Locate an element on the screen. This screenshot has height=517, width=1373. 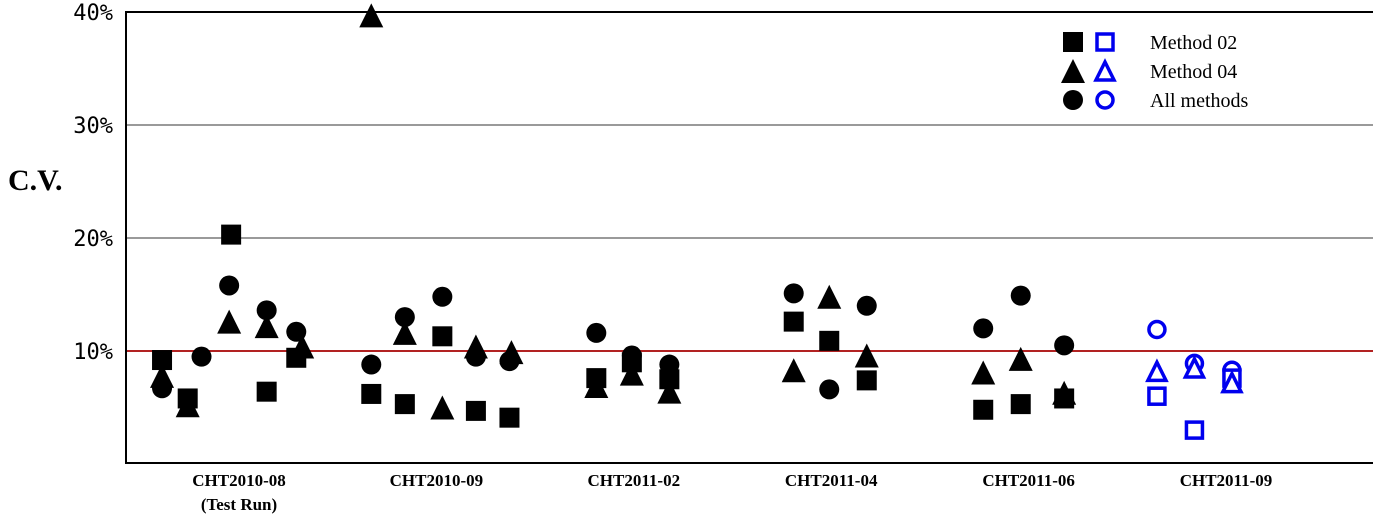
x-tick-label: CHT2011-02 is located at coordinates (634, 480).